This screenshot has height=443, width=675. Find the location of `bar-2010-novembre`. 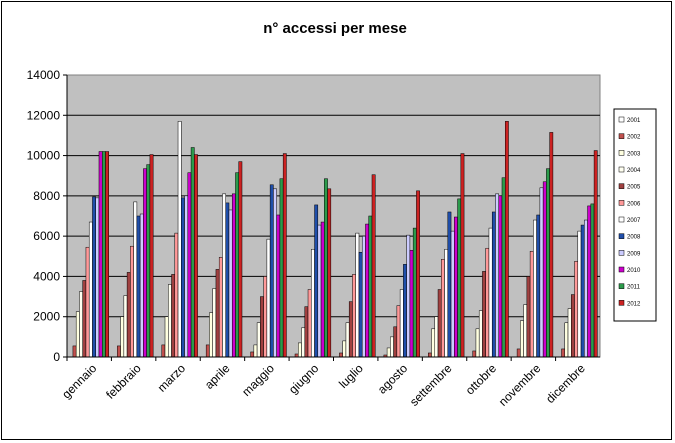

bar-2010-novembre is located at coordinates (544, 269).